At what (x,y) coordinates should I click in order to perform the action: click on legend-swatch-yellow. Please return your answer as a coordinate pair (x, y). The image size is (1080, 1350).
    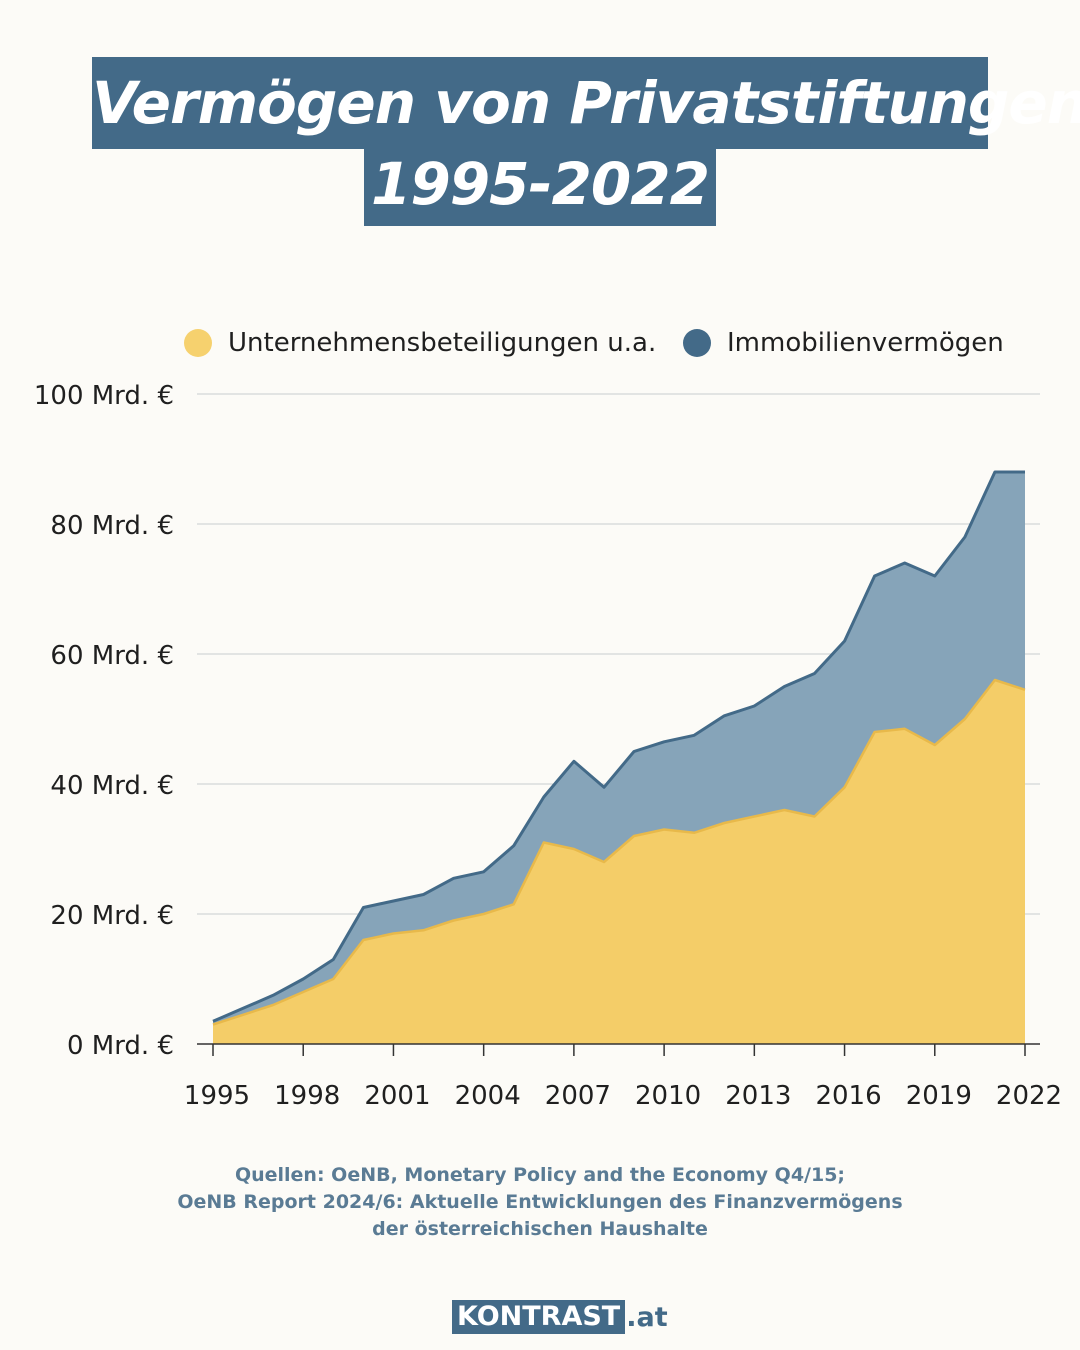
    Looking at the image, I should click on (198, 343).